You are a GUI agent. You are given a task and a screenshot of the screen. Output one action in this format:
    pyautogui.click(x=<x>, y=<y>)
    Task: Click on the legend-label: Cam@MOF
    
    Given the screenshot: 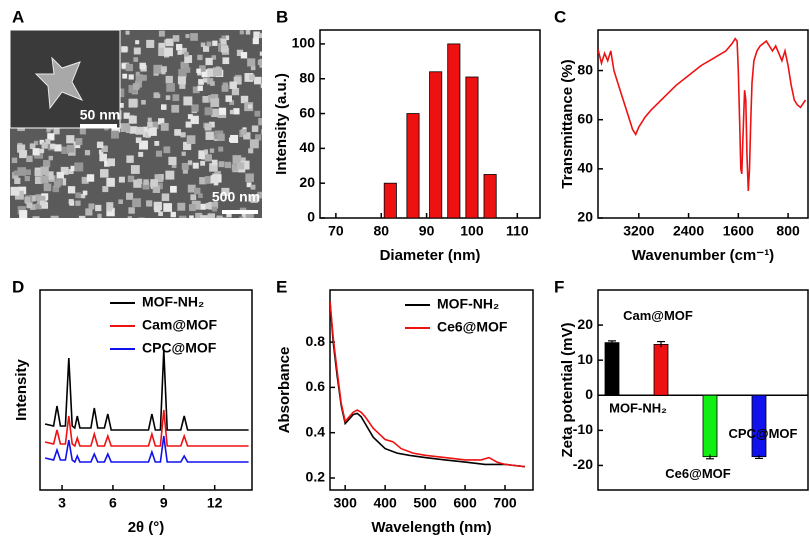 What is the action you would take?
    pyautogui.click(x=180, y=325)
    